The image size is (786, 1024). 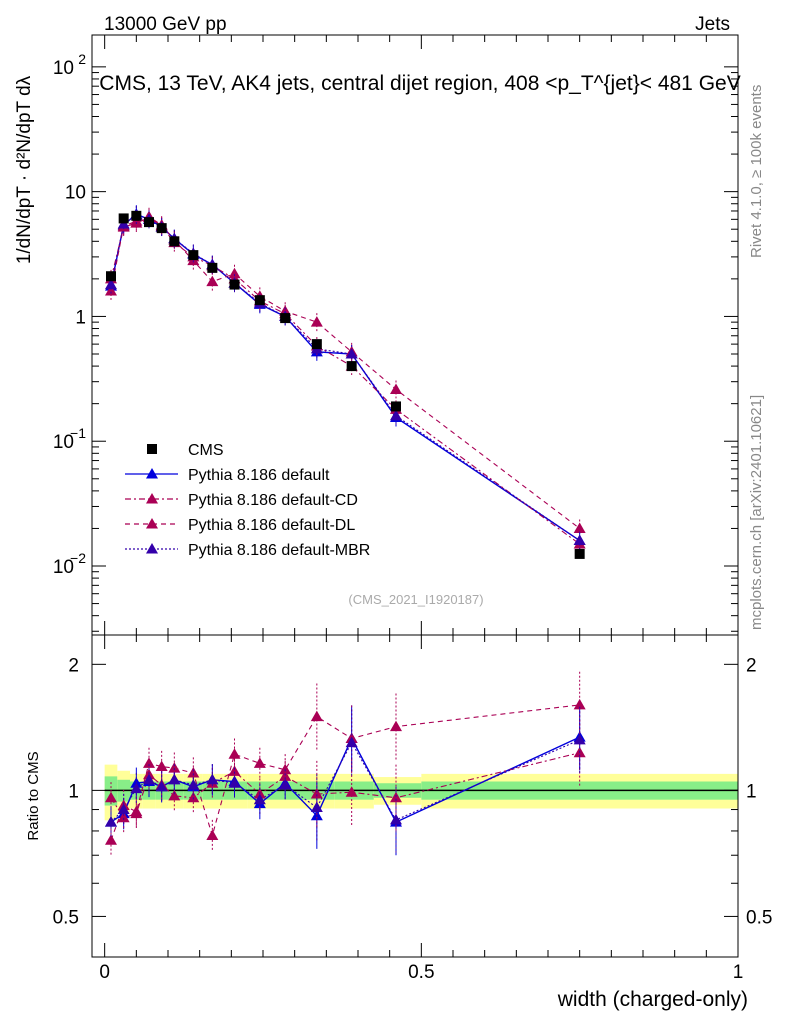 What do you see at coordinates (66, 917) in the screenshot?
I see `ratio-ytick-label: 0.5` at bounding box center [66, 917].